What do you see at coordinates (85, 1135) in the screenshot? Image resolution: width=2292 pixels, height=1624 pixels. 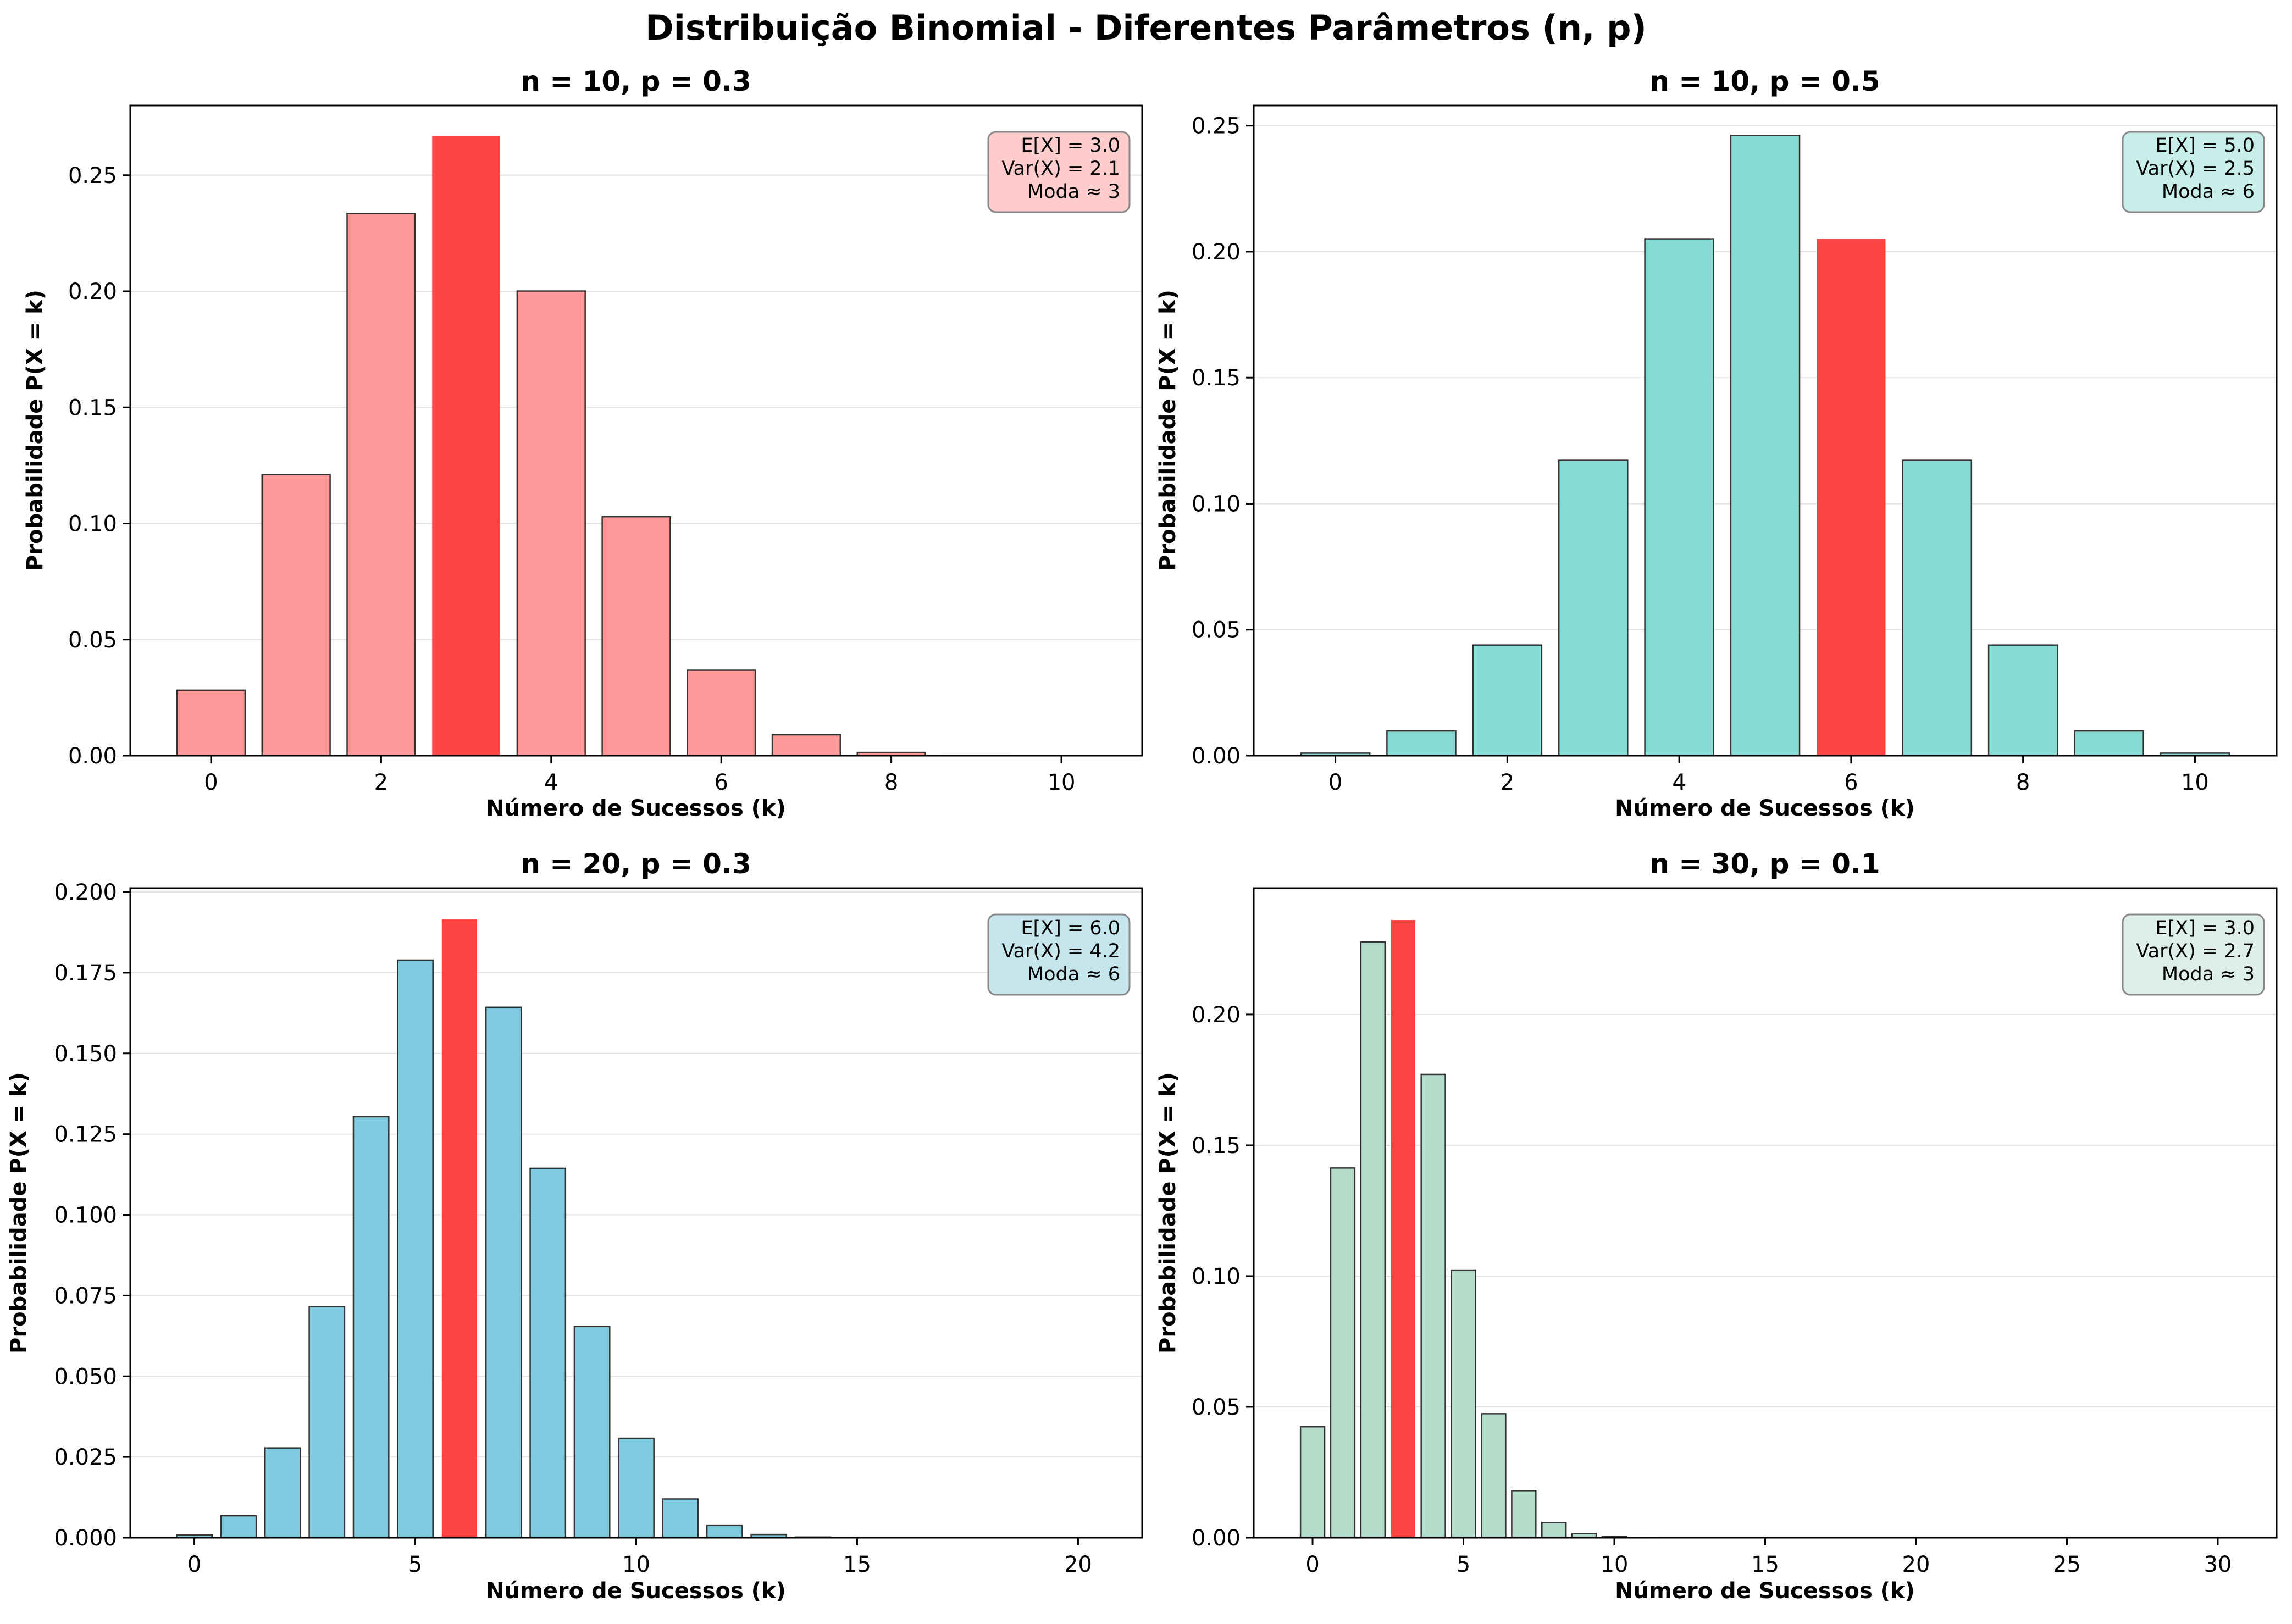 I see `y-tick-label: 0.125` at bounding box center [85, 1135].